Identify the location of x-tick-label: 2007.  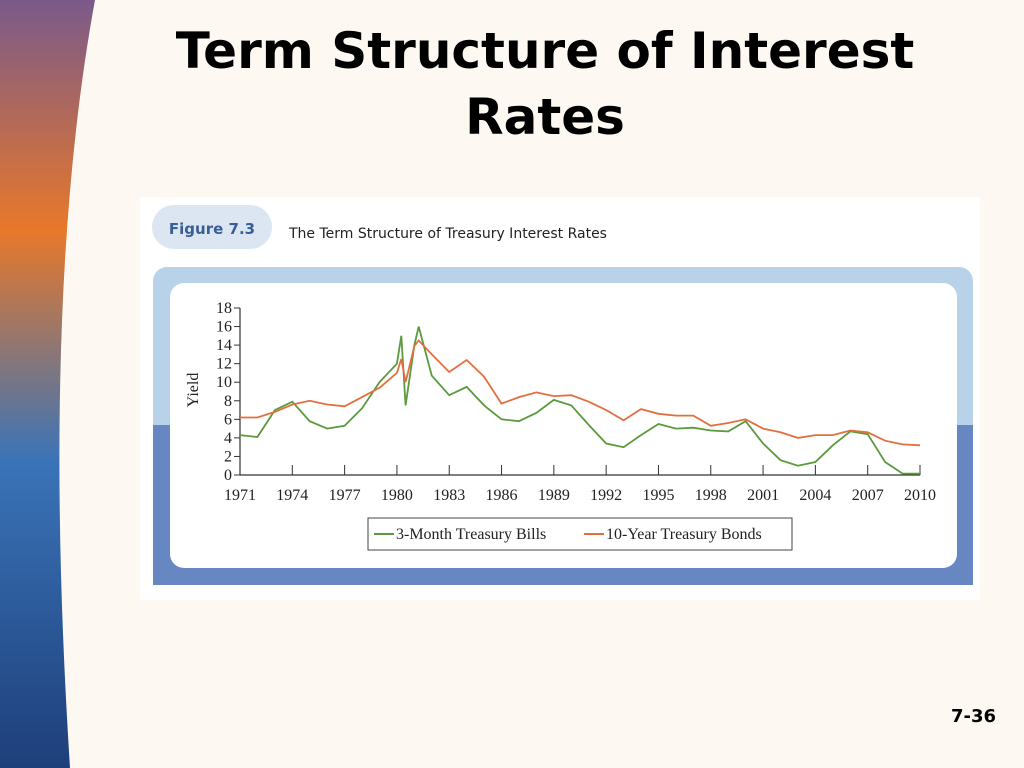
(868, 495).